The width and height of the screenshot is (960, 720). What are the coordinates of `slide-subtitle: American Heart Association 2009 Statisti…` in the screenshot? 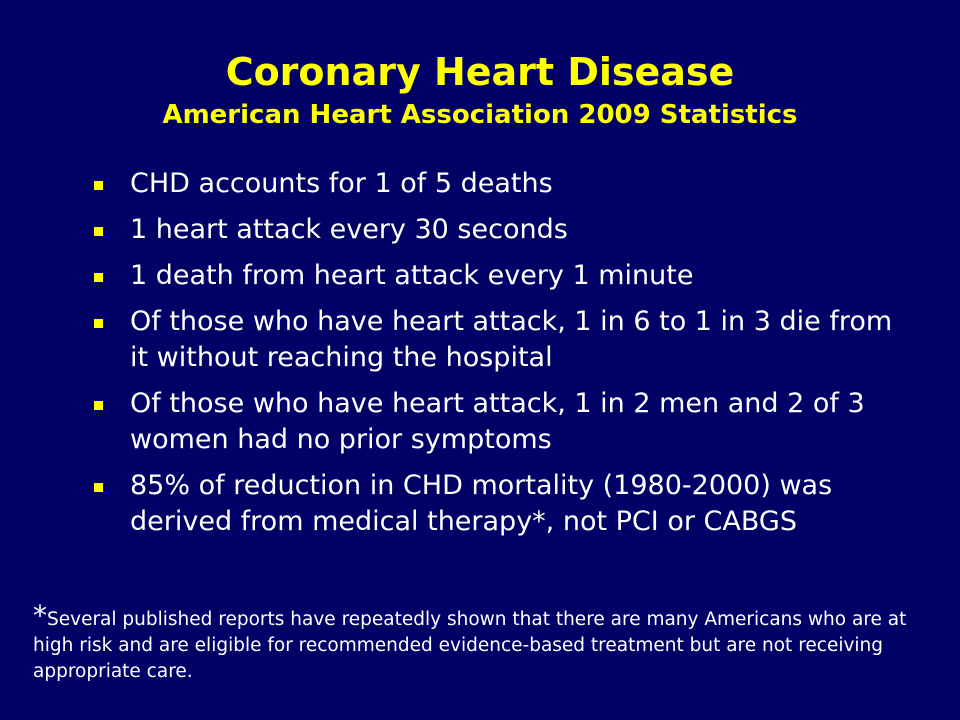 It's located at (480, 115).